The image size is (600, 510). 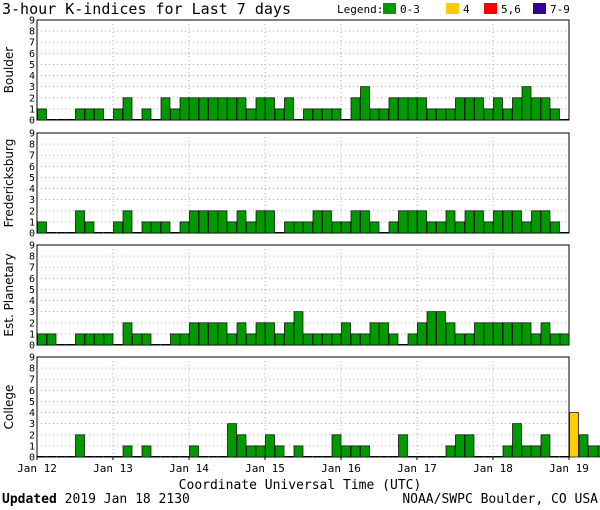 What do you see at coordinates (560, 9) in the screenshot?
I see `legend-item-label: 7-9` at bounding box center [560, 9].